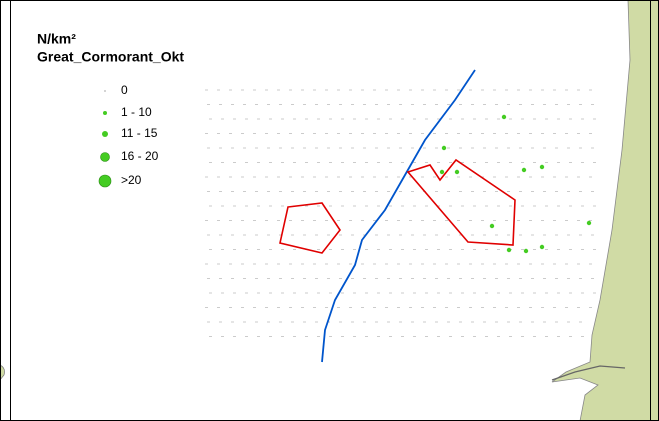 The height and width of the screenshot is (421, 659). Describe the element at coordinates (140, 156) in the screenshot. I see `legend-label: 16 - 20` at that location.